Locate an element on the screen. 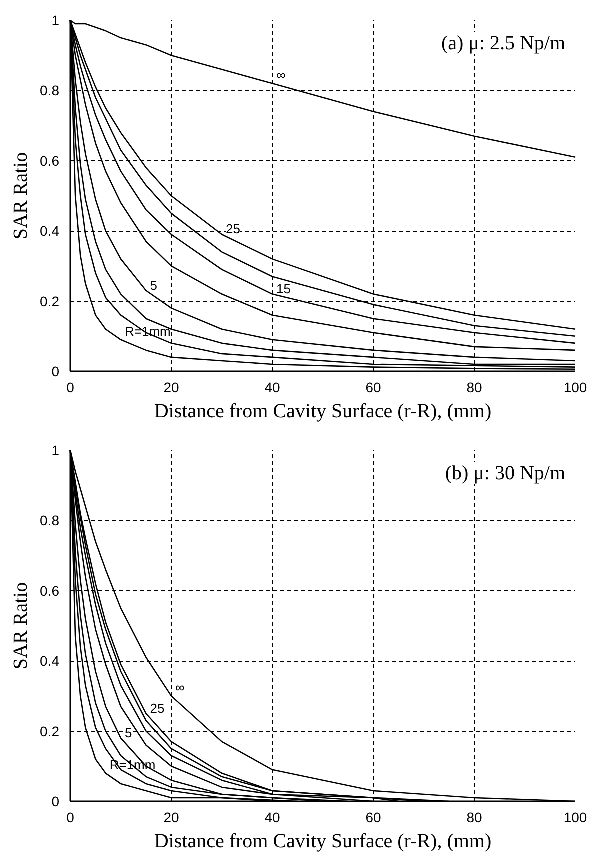 This screenshot has width=614, height=858. text: (b) μ: 30 Np/m is located at coordinates (505, 473).